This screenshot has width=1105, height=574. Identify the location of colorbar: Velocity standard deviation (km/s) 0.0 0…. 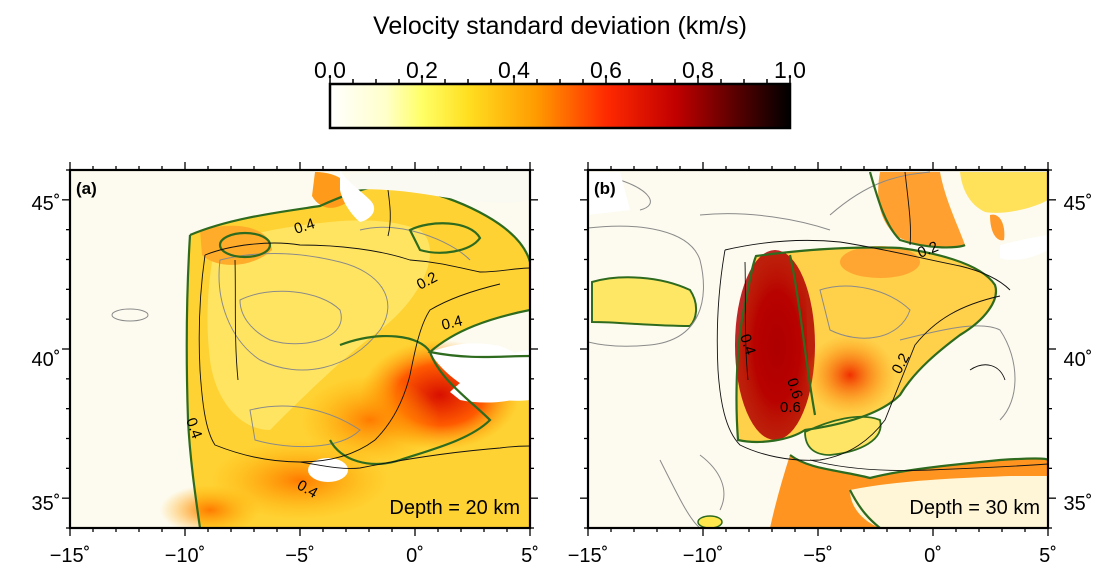
(560, 71).